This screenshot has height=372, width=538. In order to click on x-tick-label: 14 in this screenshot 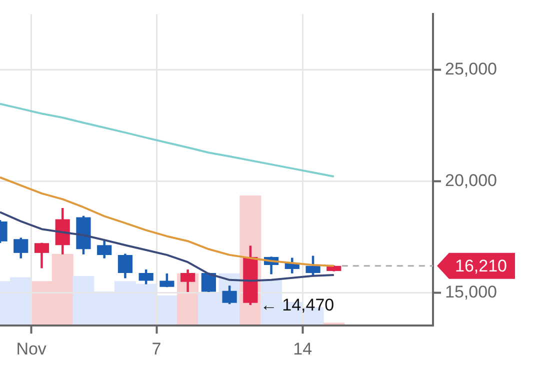, I will do `click(302, 348)`.